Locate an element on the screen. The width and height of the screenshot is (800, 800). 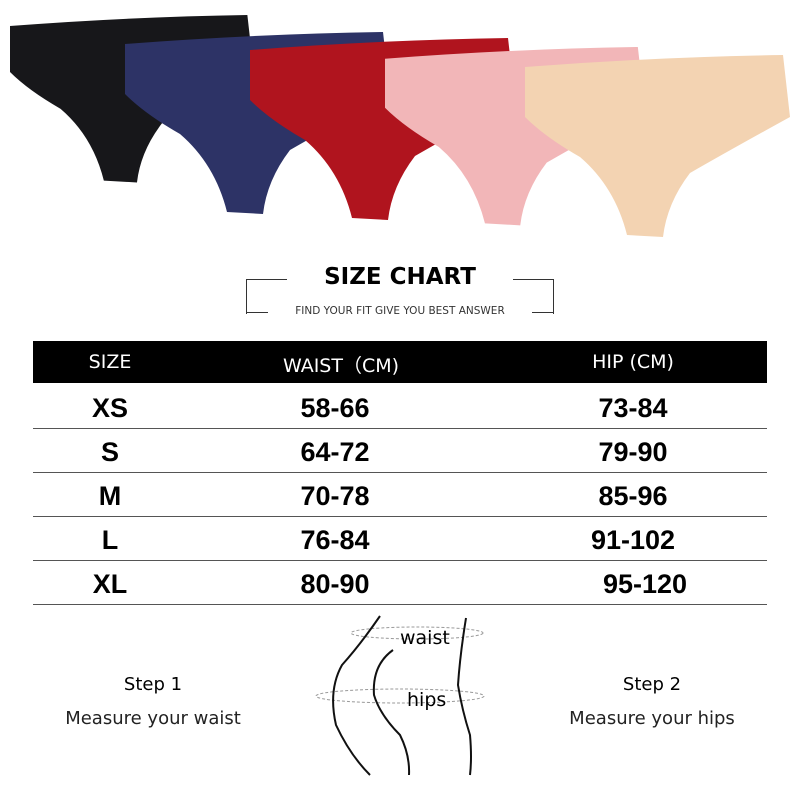
size-chart-title: SIZE CHART is located at coordinates (400, 277).